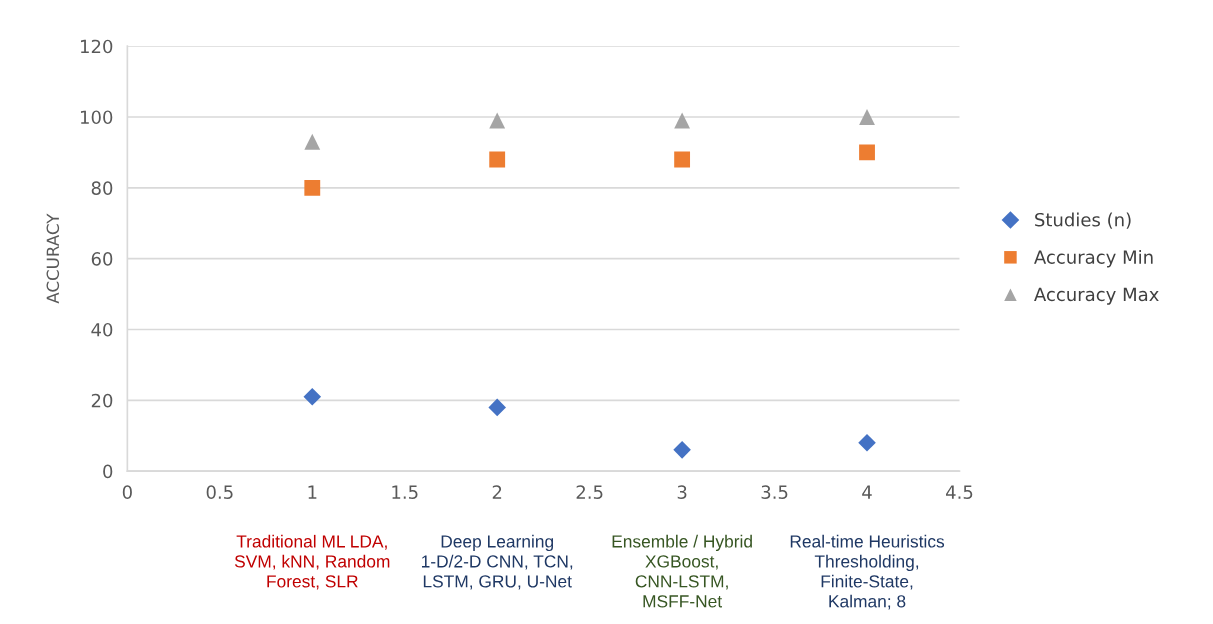 This screenshot has width=1213, height=624. Describe the element at coordinates (312, 562) in the screenshot. I see `text: Traditional ML LDA, SVM, kNN, Random Forest, SLR` at that location.